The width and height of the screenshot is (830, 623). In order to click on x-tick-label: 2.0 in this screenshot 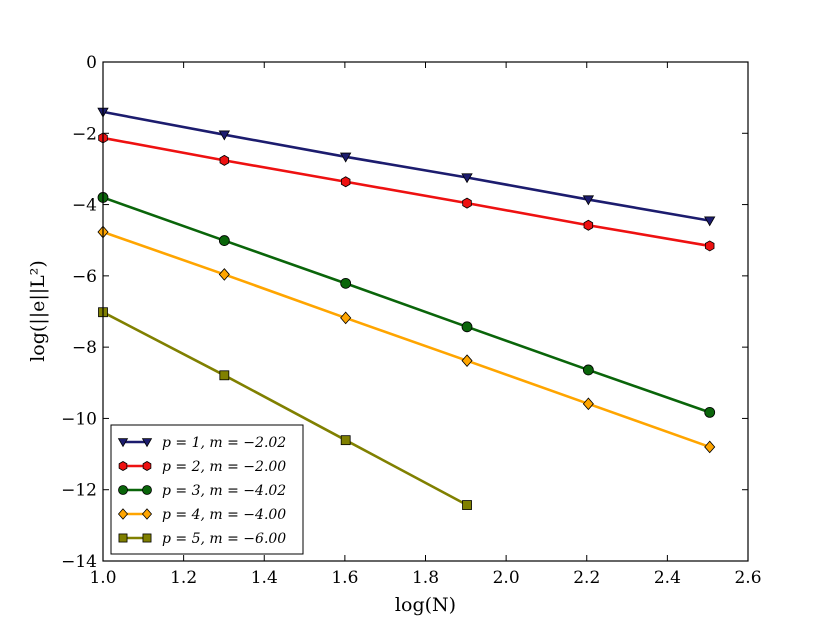, I will do `click(506, 578)`.